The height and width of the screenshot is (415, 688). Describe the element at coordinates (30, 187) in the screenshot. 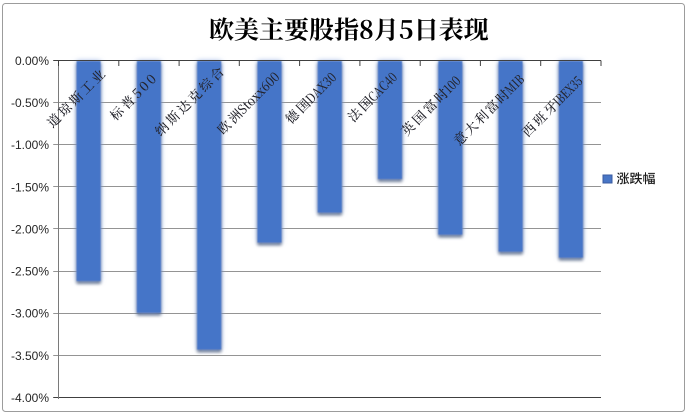

I see `svg-text: -1.50%` at that location.